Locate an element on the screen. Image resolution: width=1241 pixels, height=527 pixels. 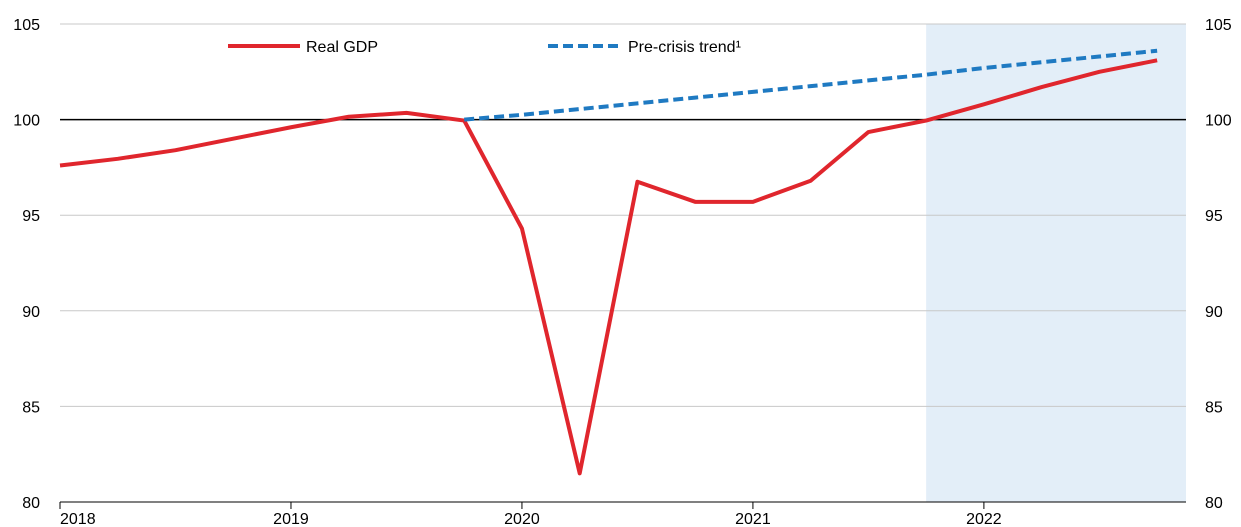
y-tick-label-right: 85 is located at coordinates (1214, 407).